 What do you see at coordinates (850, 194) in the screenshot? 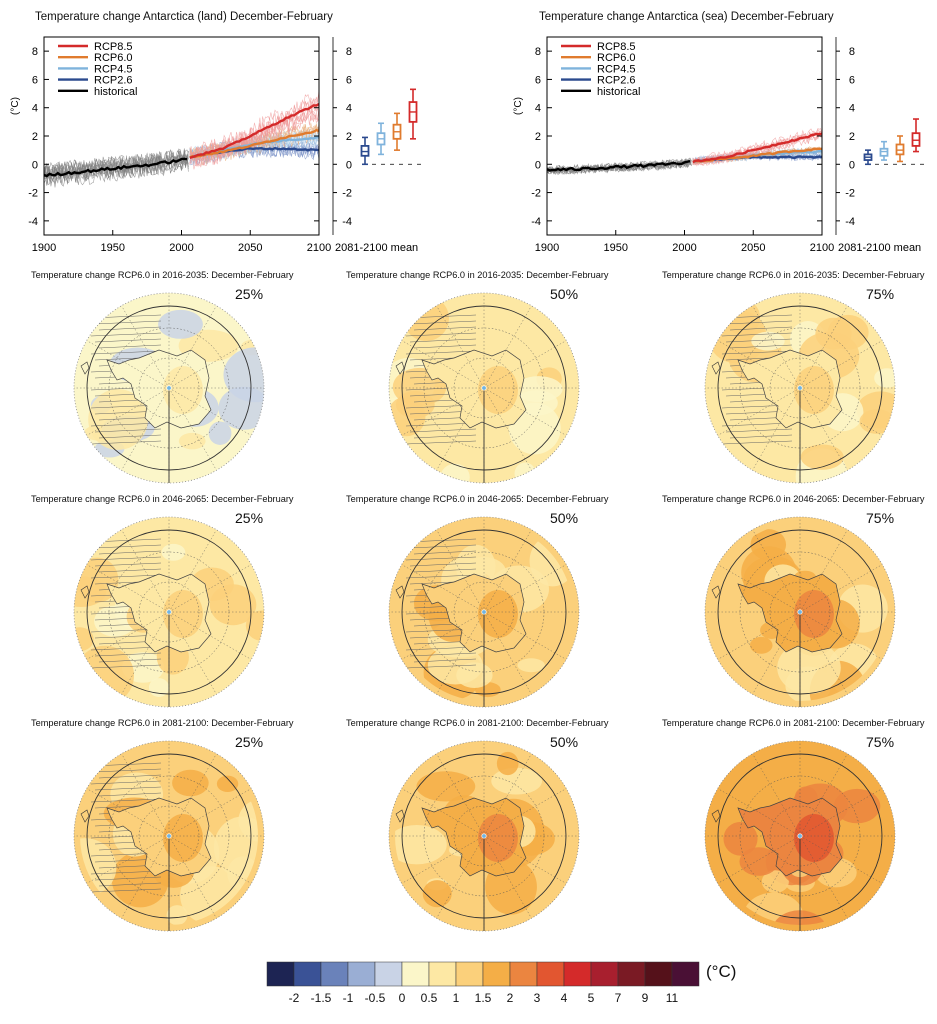
I see `y-tick-label-right: -2` at bounding box center [850, 194].